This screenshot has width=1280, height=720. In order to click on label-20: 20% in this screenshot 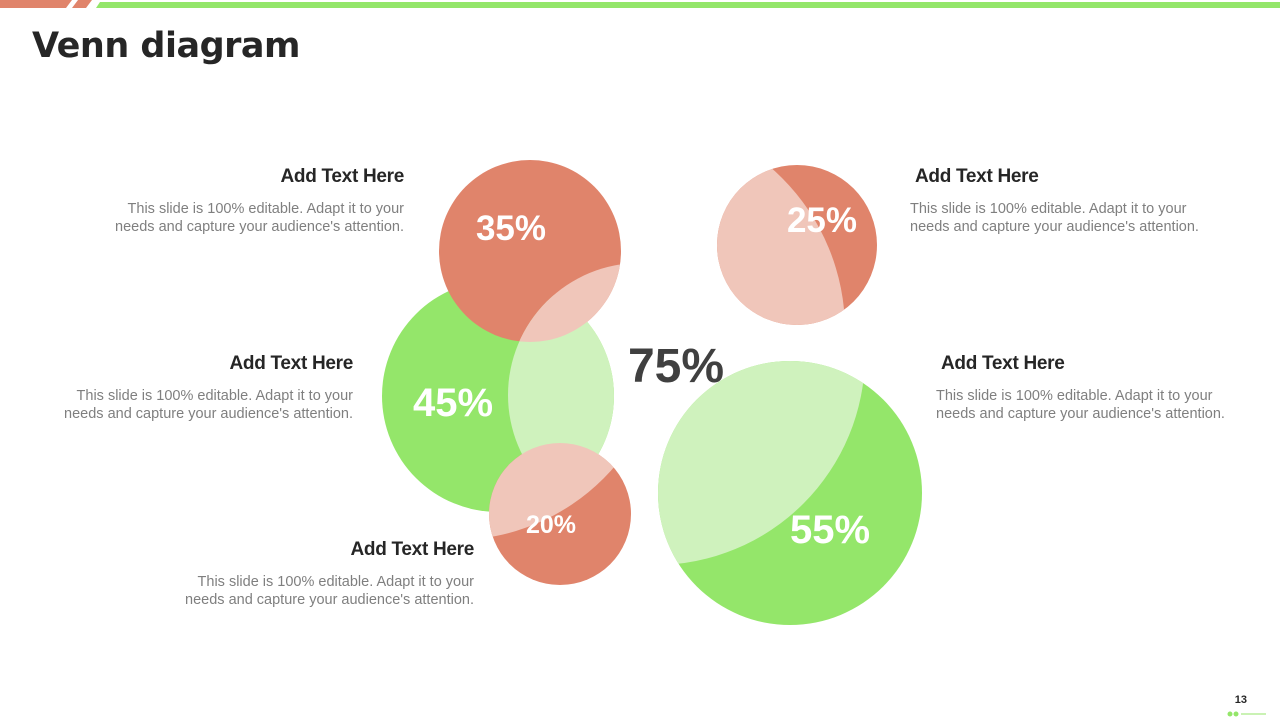, I will do `click(551, 525)`.